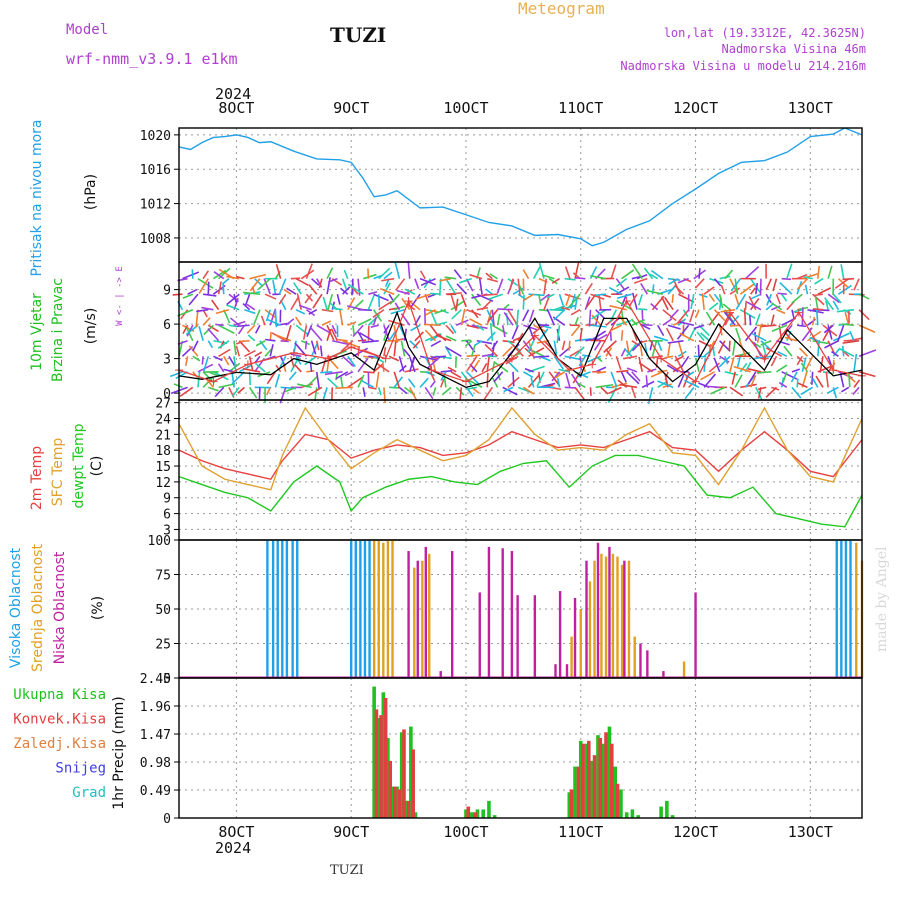 The width and height of the screenshot is (900, 900). Describe the element at coordinates (465, 108) in the screenshot. I see `time-tick-top: 10OCT` at that location.